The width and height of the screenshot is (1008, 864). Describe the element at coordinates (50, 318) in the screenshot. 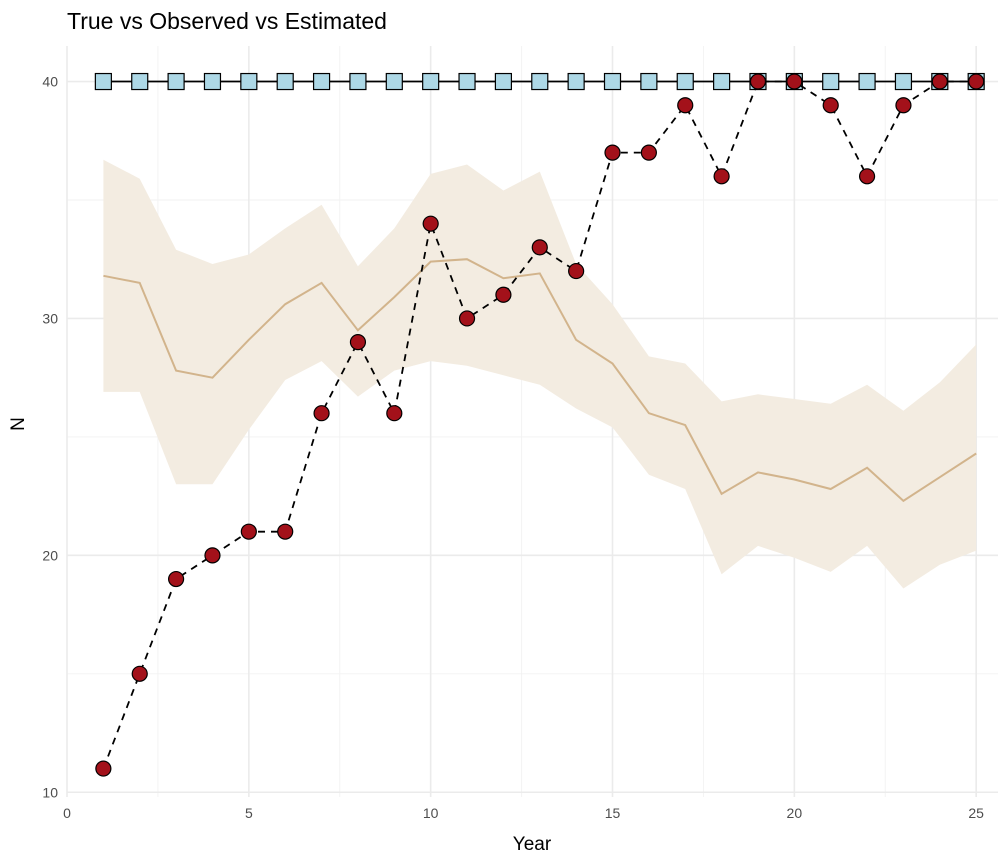

I see `y-tick-label: 30` at that location.